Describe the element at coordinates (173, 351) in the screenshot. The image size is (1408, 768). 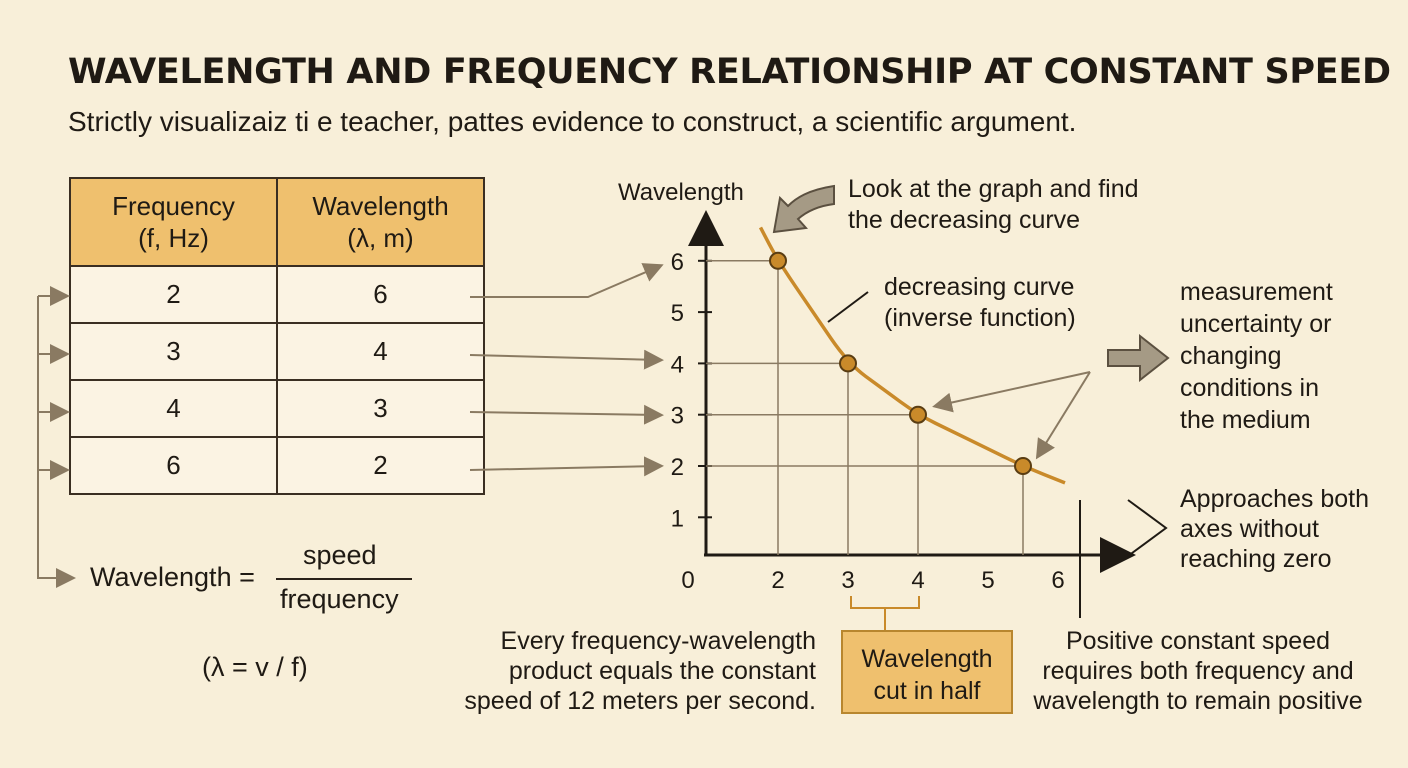
I see `cell-frequency: 3` at that location.